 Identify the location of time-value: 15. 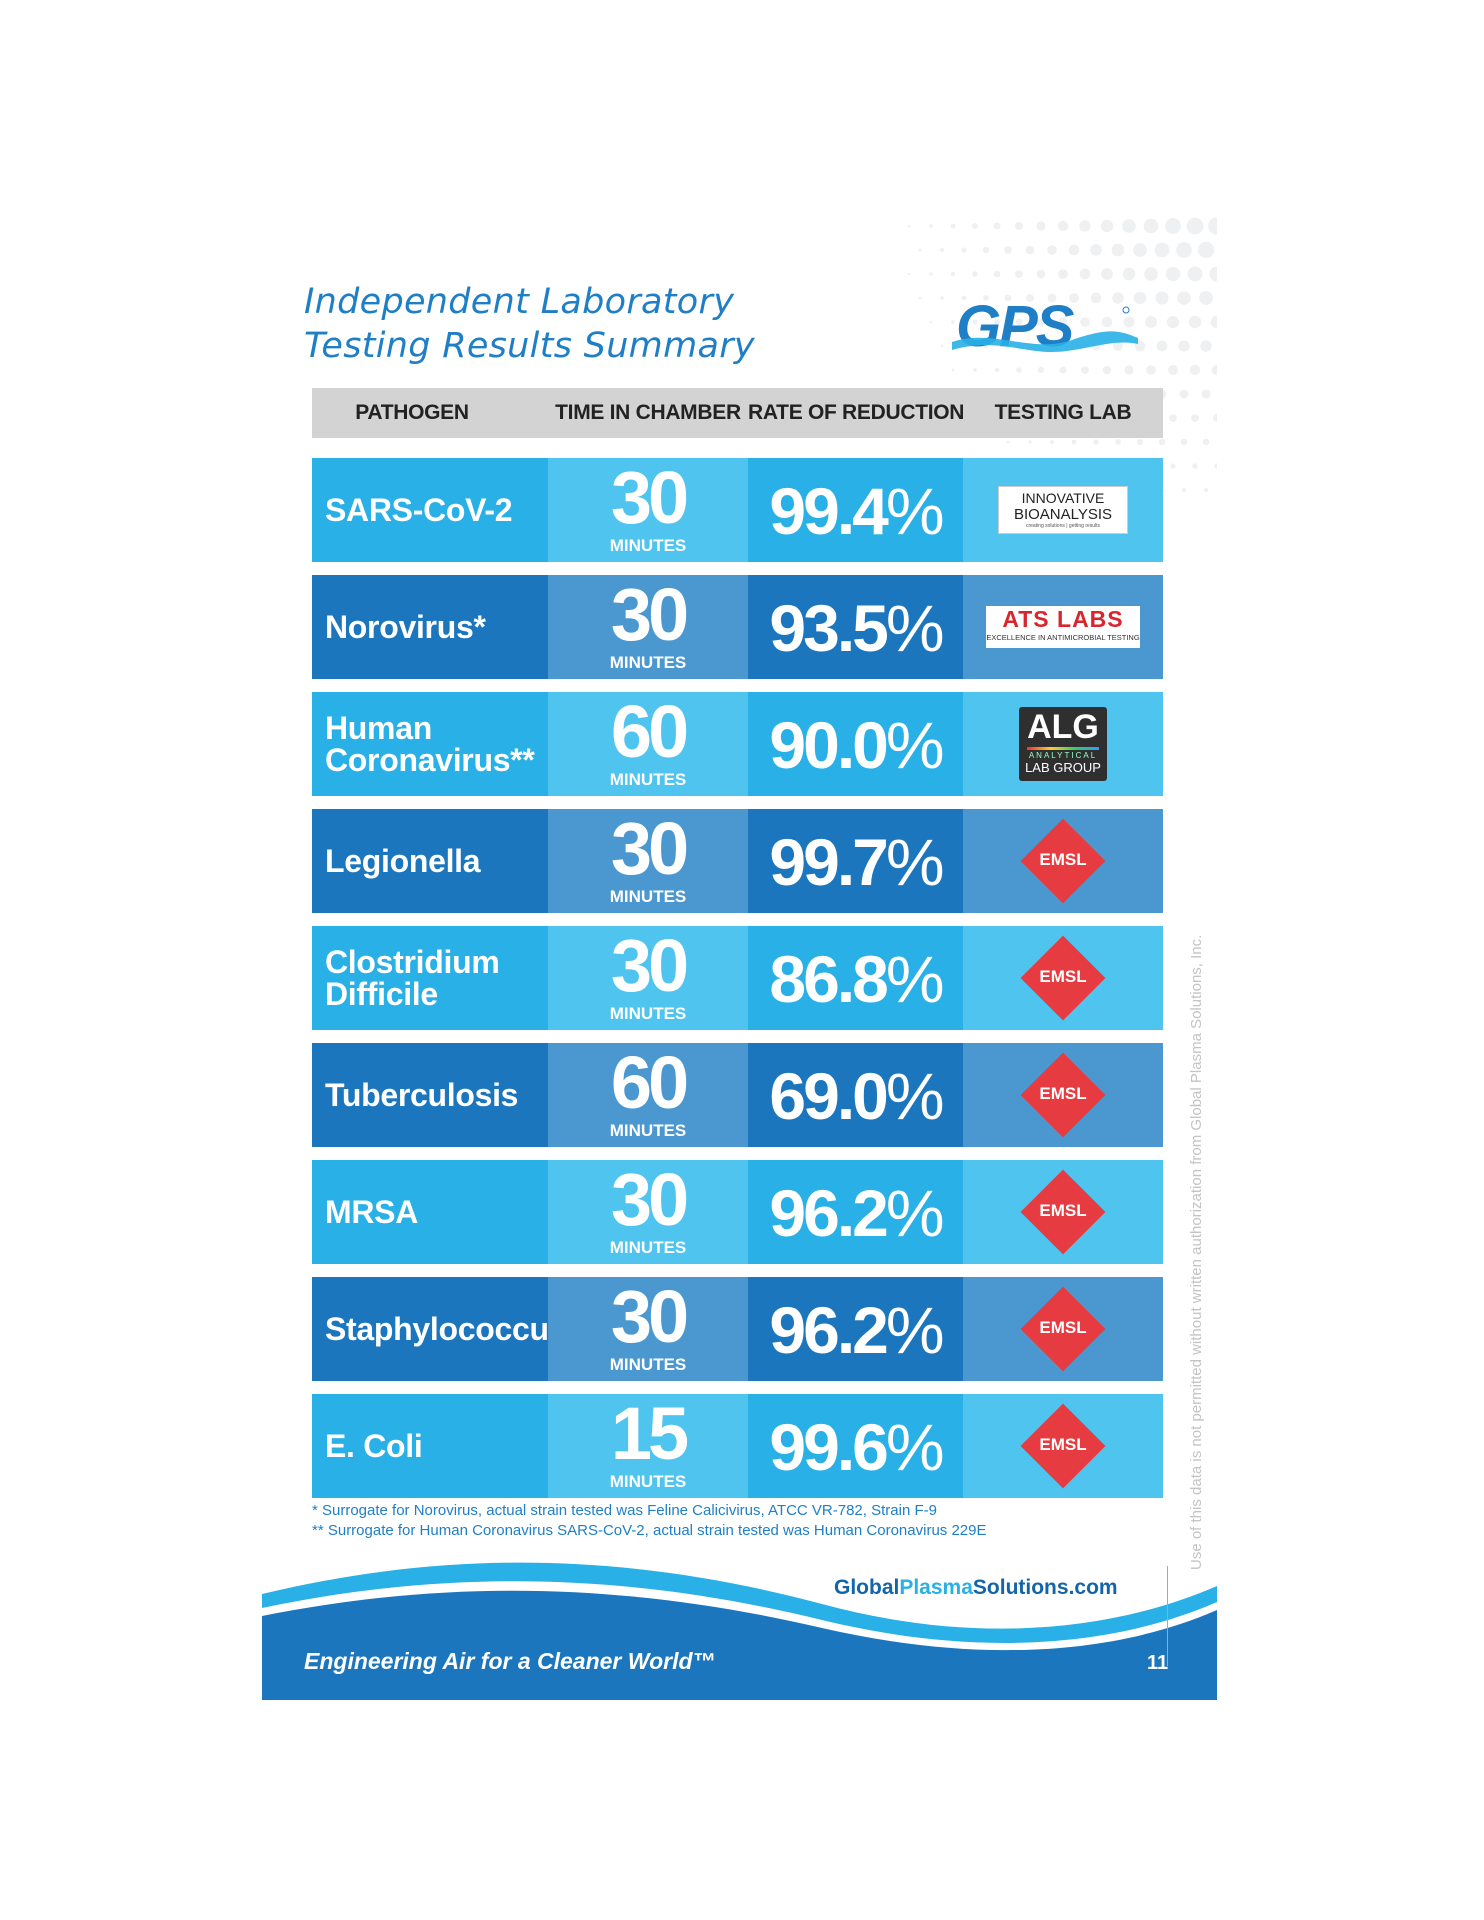
(649, 1433).